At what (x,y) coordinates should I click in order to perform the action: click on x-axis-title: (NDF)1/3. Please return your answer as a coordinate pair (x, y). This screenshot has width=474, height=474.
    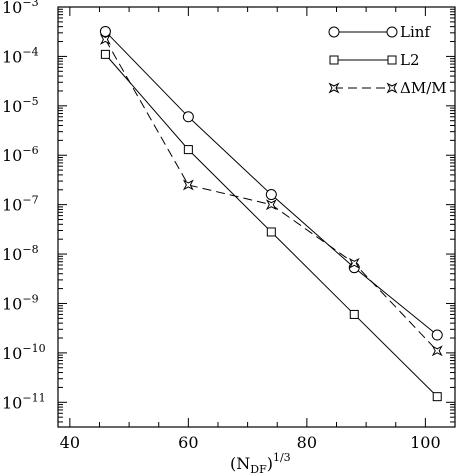
    Looking at the image, I should click on (260, 462).